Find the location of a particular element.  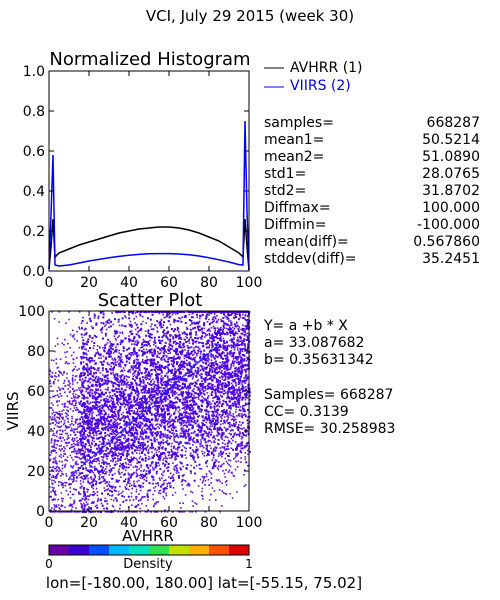

histogram-x-tick-label: 100 is located at coordinates (249, 283).